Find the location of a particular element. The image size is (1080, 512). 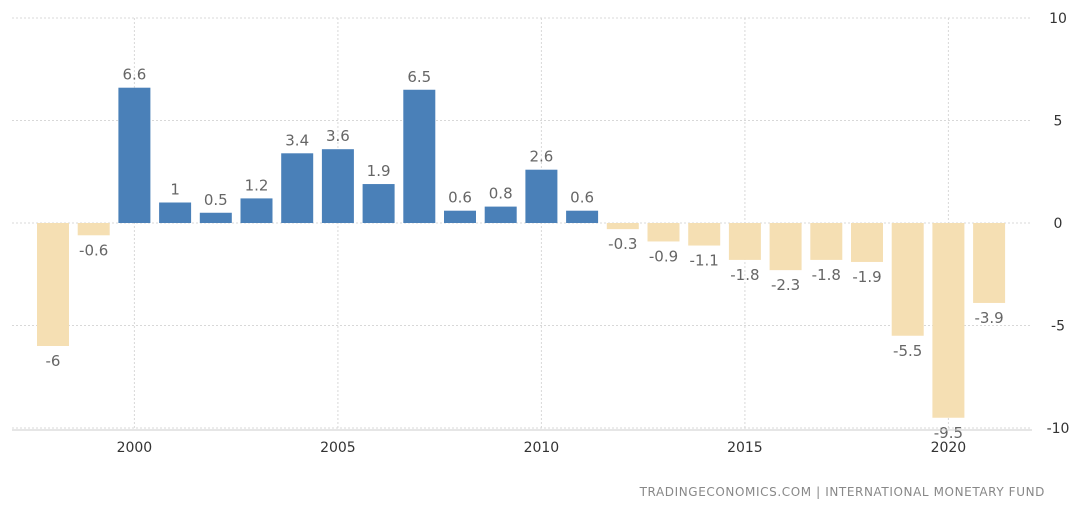

bar-value-label: 6.5 is located at coordinates (419, 77).